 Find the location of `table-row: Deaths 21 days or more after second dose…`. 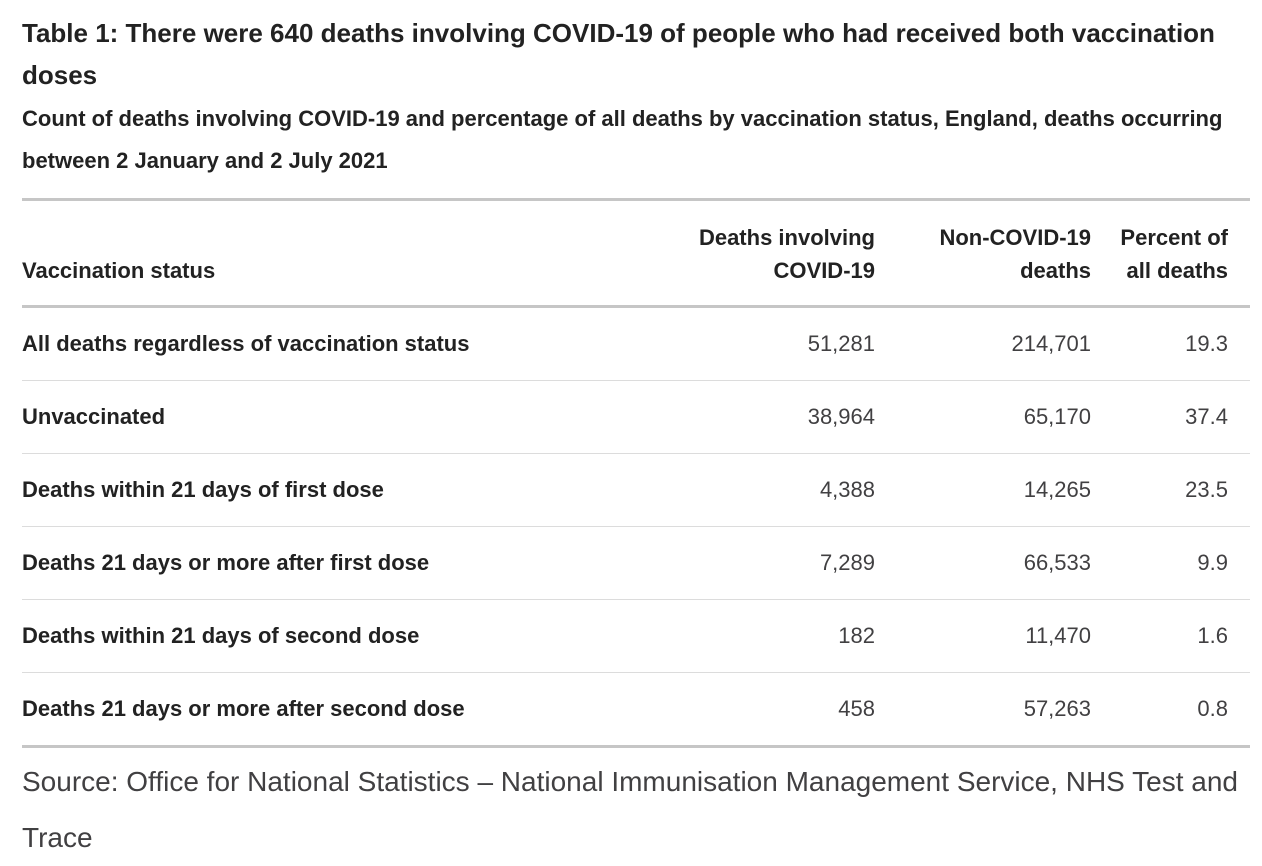

table-row: Deaths 21 days or more after second dose… is located at coordinates (636, 710).